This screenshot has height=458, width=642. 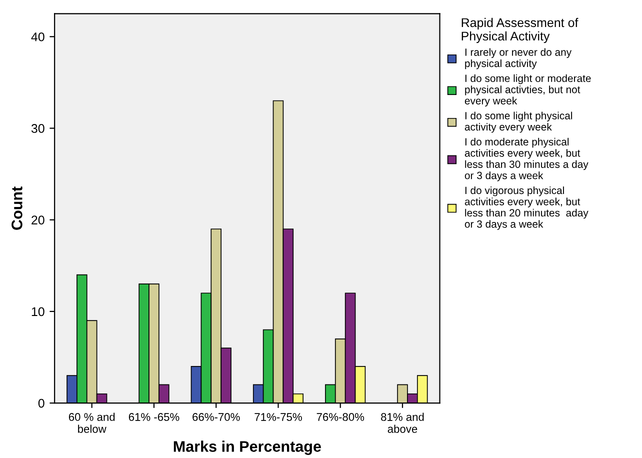 What do you see at coordinates (520, 31) in the screenshot?
I see `legend-title: Rapid Assessment of Physical Activity` at bounding box center [520, 31].